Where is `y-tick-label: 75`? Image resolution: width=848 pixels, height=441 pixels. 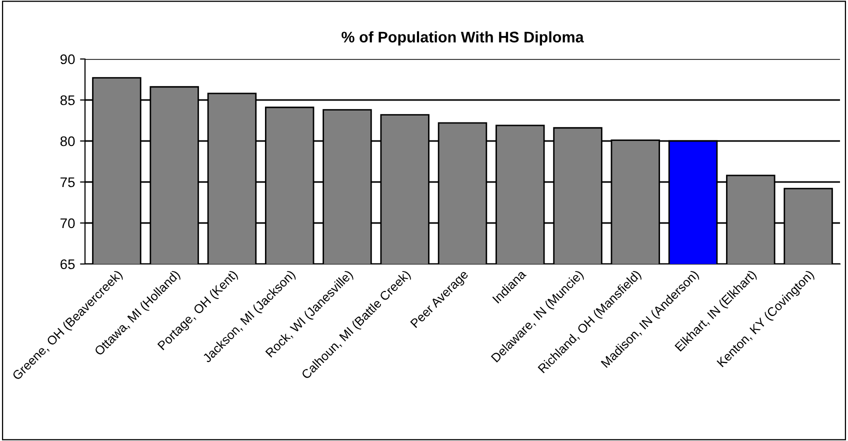
y-tick-label: 75 is located at coordinates (67, 182).